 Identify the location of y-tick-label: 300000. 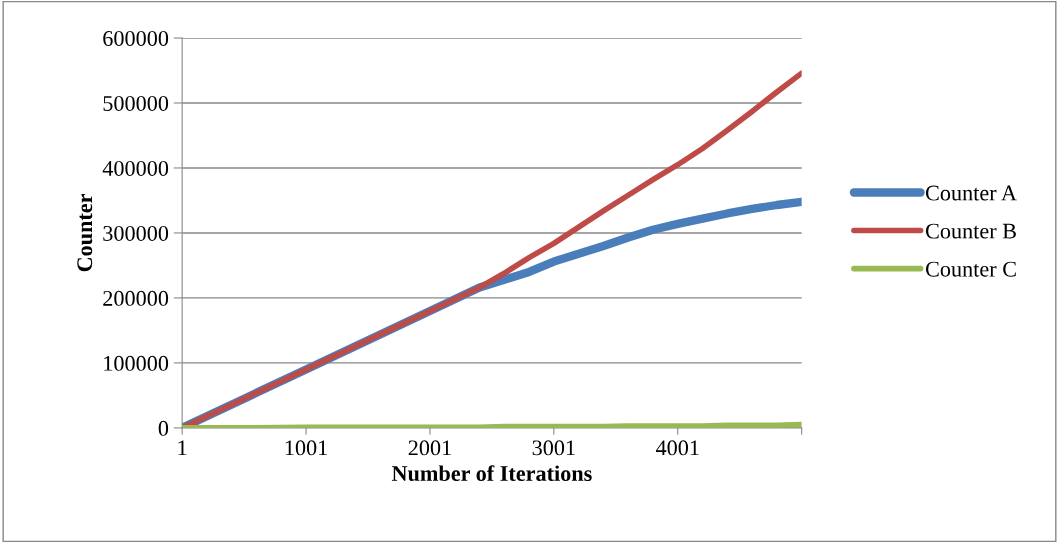
(136, 233).